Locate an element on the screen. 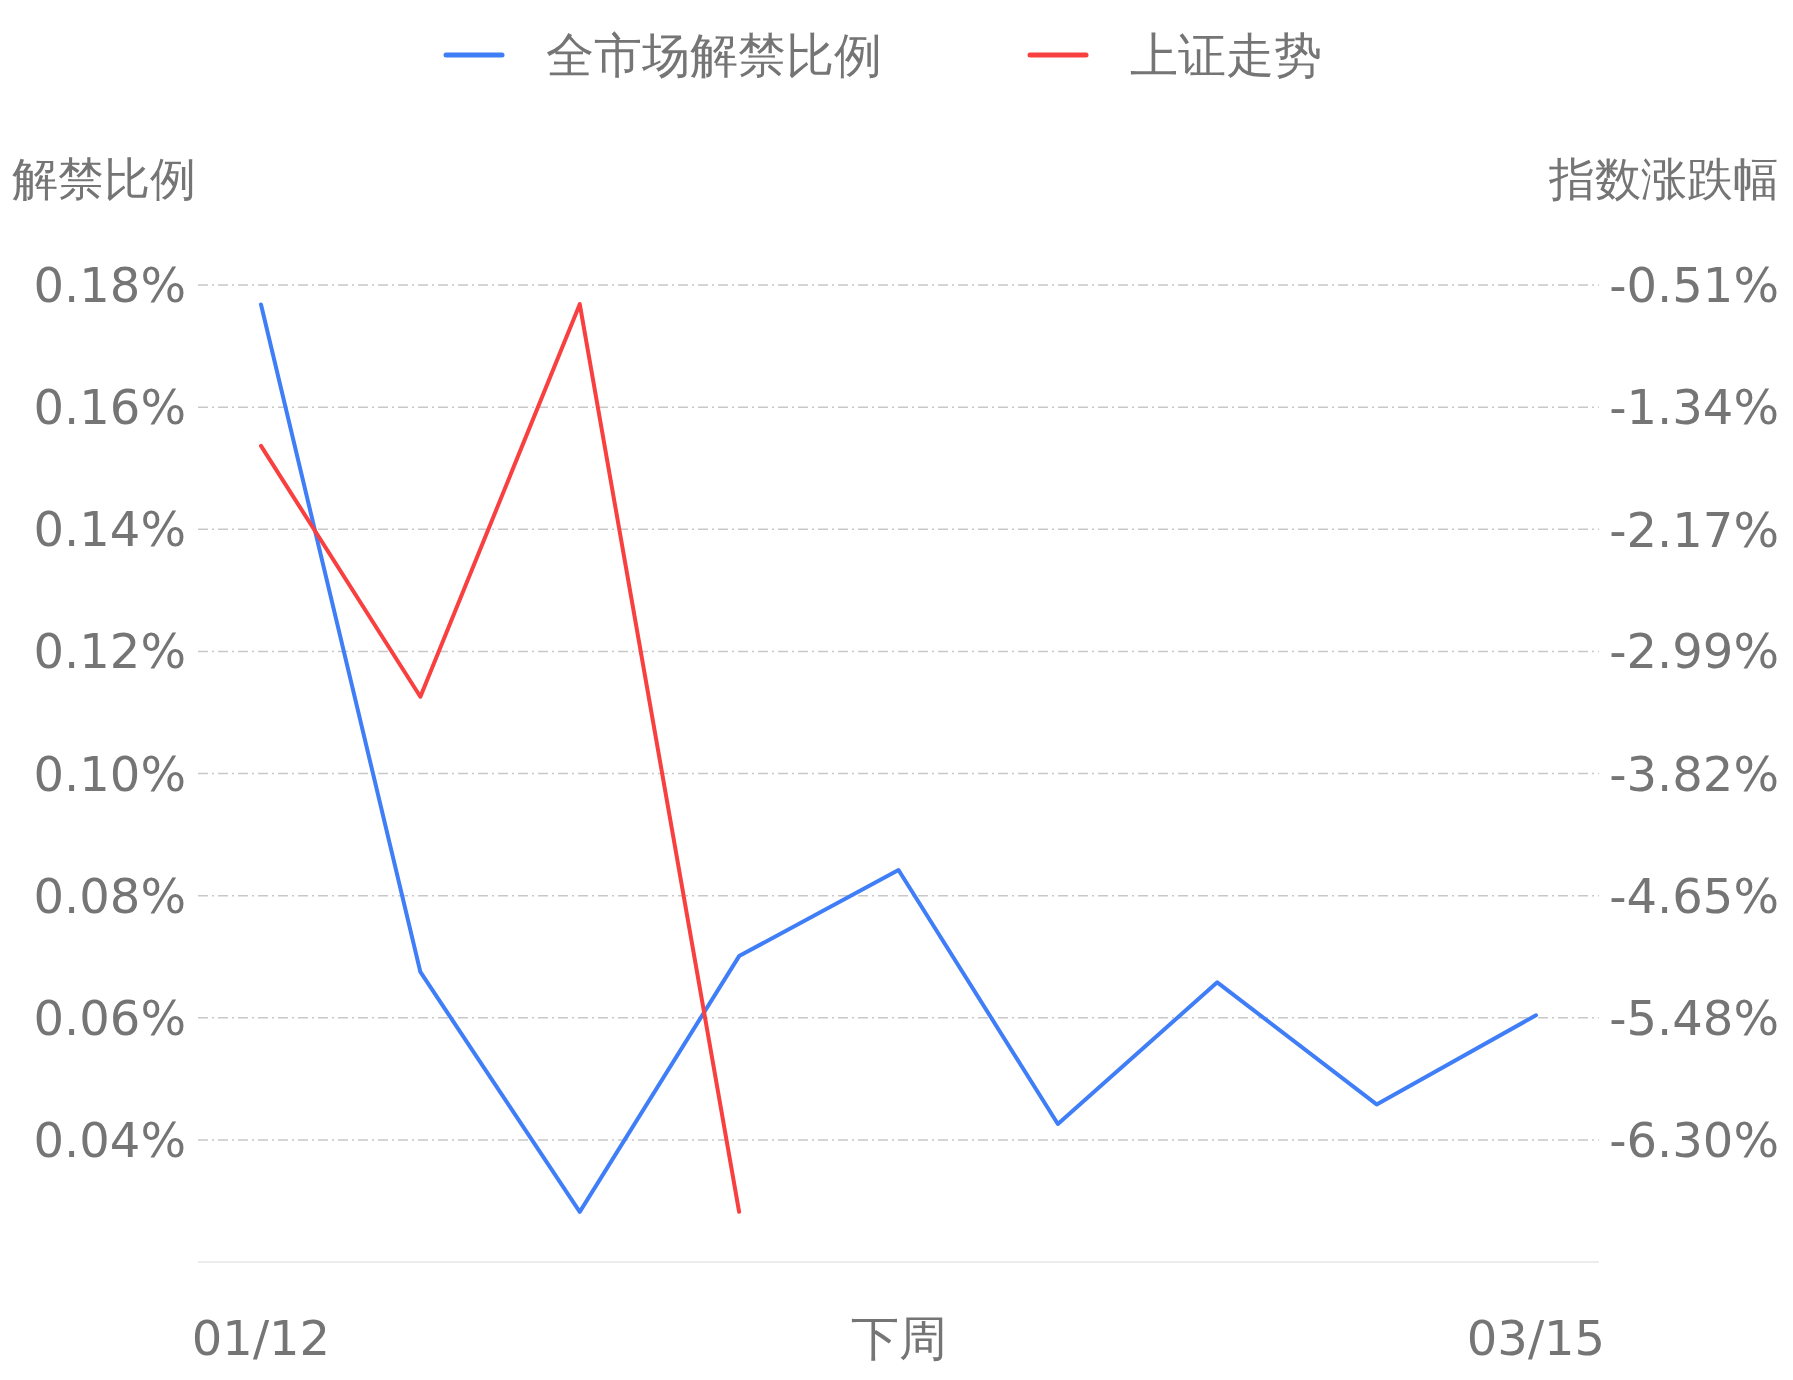  ytick: 0.04% is located at coordinates (109, 1139).